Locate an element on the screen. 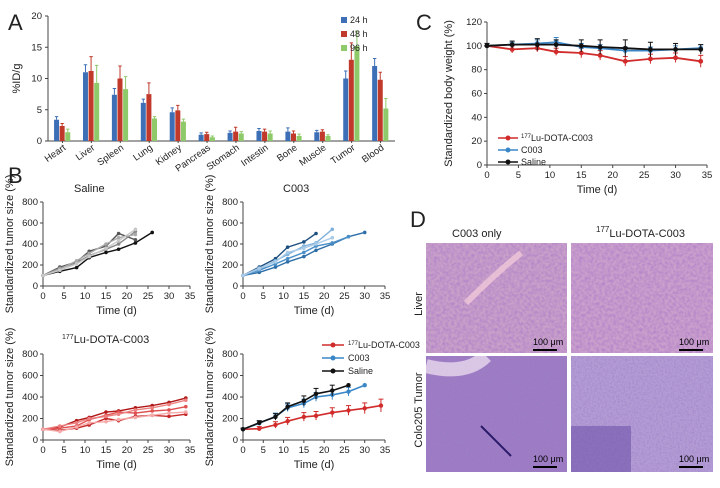  legend-c-saline: Saline is located at coordinates (533, 162).